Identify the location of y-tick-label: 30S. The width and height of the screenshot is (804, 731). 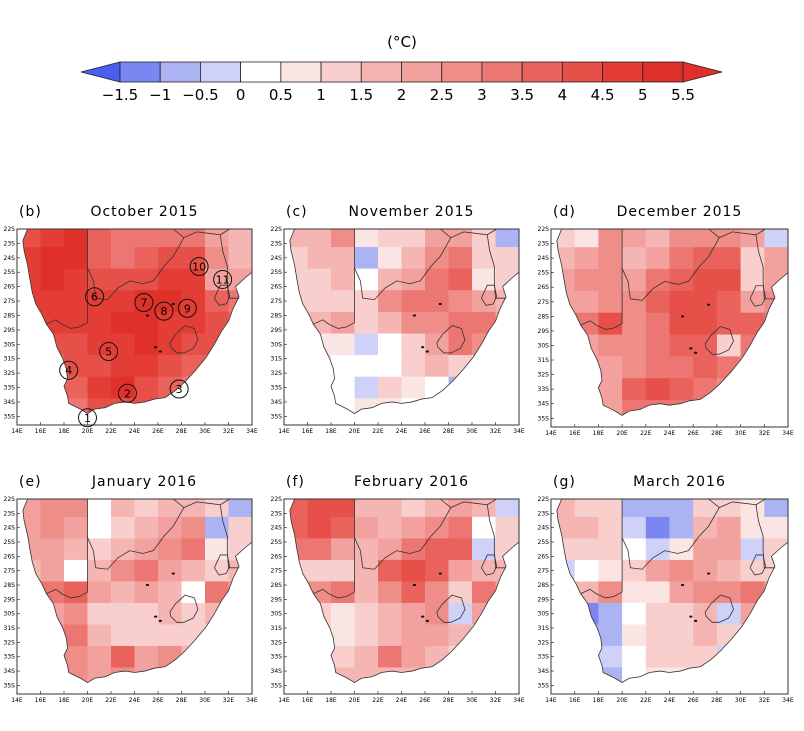
(544, 614).